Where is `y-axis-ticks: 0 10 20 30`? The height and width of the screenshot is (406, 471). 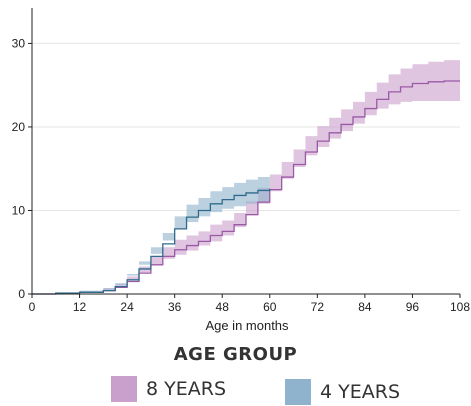
y-axis-ticks: 0 10 20 30 is located at coordinates (22, 168).